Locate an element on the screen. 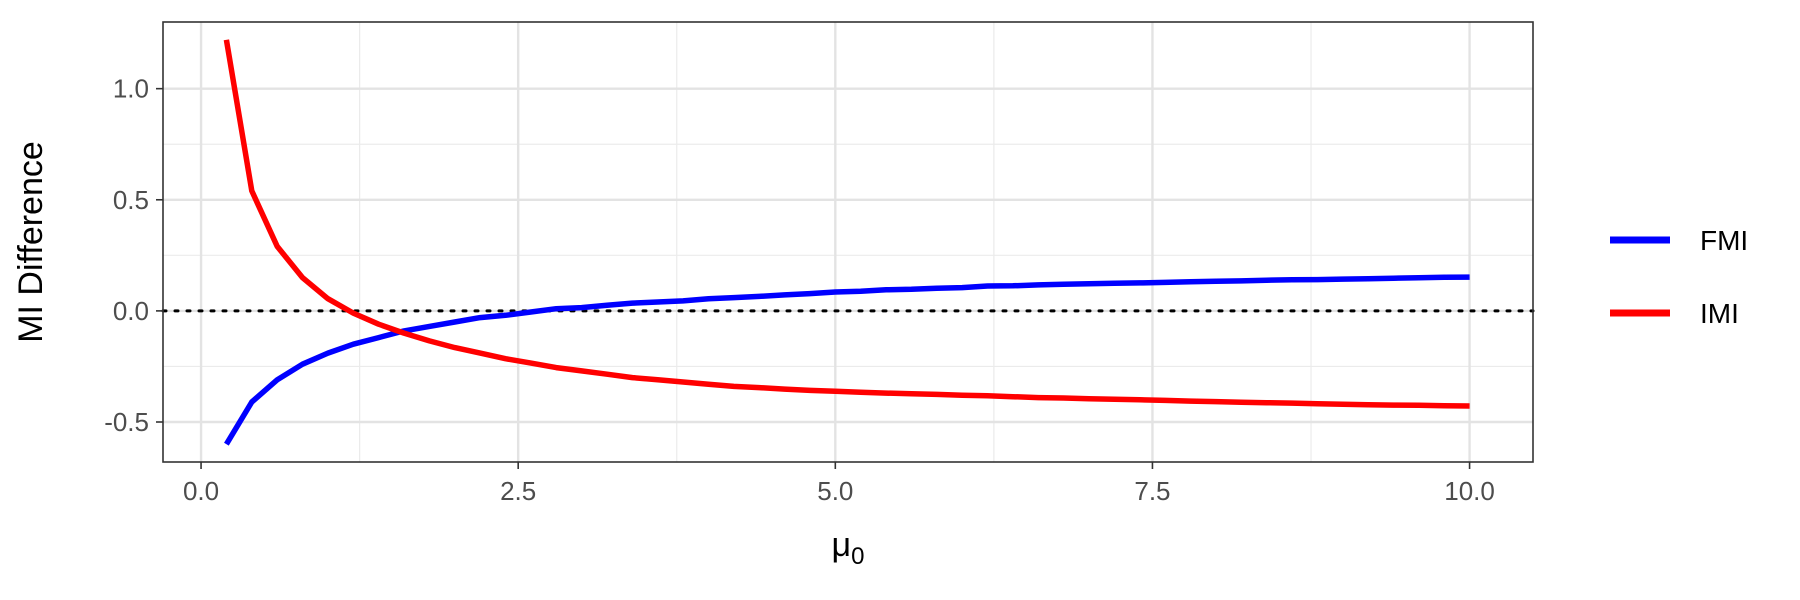 This screenshot has width=1800, height=600. x-tick-label: 7.5 is located at coordinates (1152, 491).